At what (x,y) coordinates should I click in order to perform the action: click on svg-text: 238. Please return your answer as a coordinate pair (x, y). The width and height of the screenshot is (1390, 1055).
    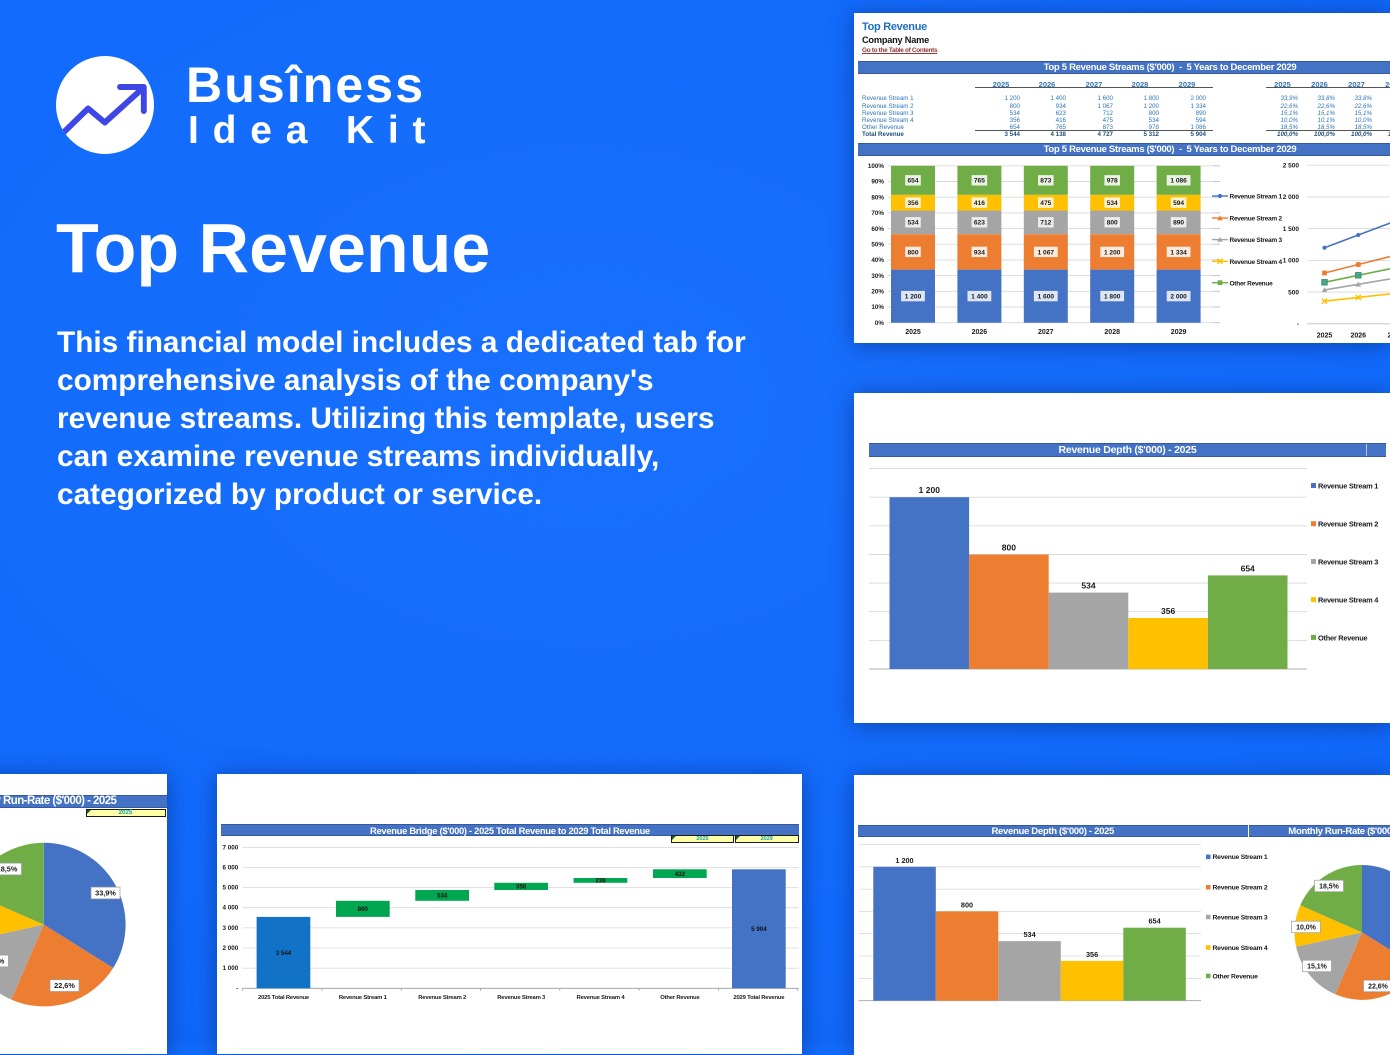
    Looking at the image, I should click on (600, 881).